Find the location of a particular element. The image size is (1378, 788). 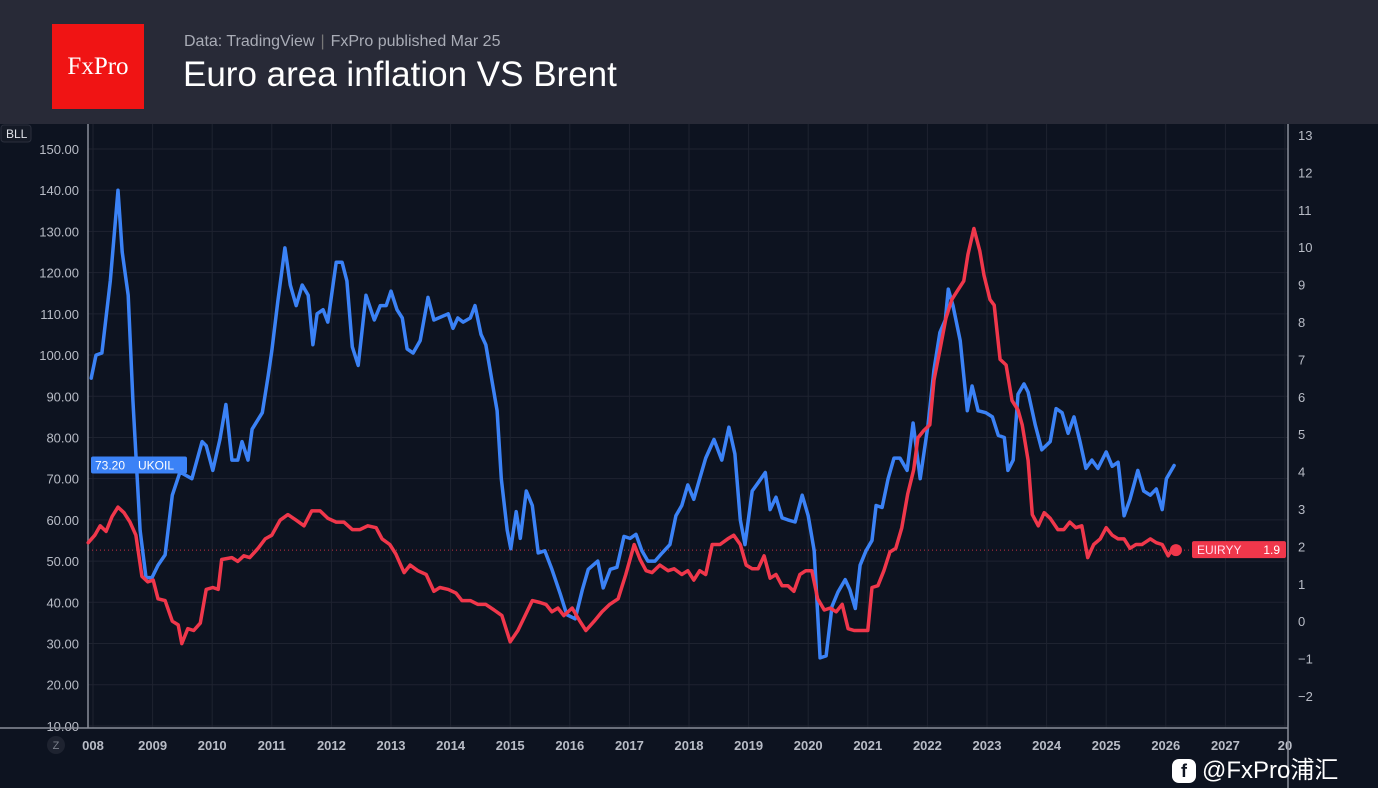

chart-title: Euro area inflation VS Brent is located at coordinates (400, 74).